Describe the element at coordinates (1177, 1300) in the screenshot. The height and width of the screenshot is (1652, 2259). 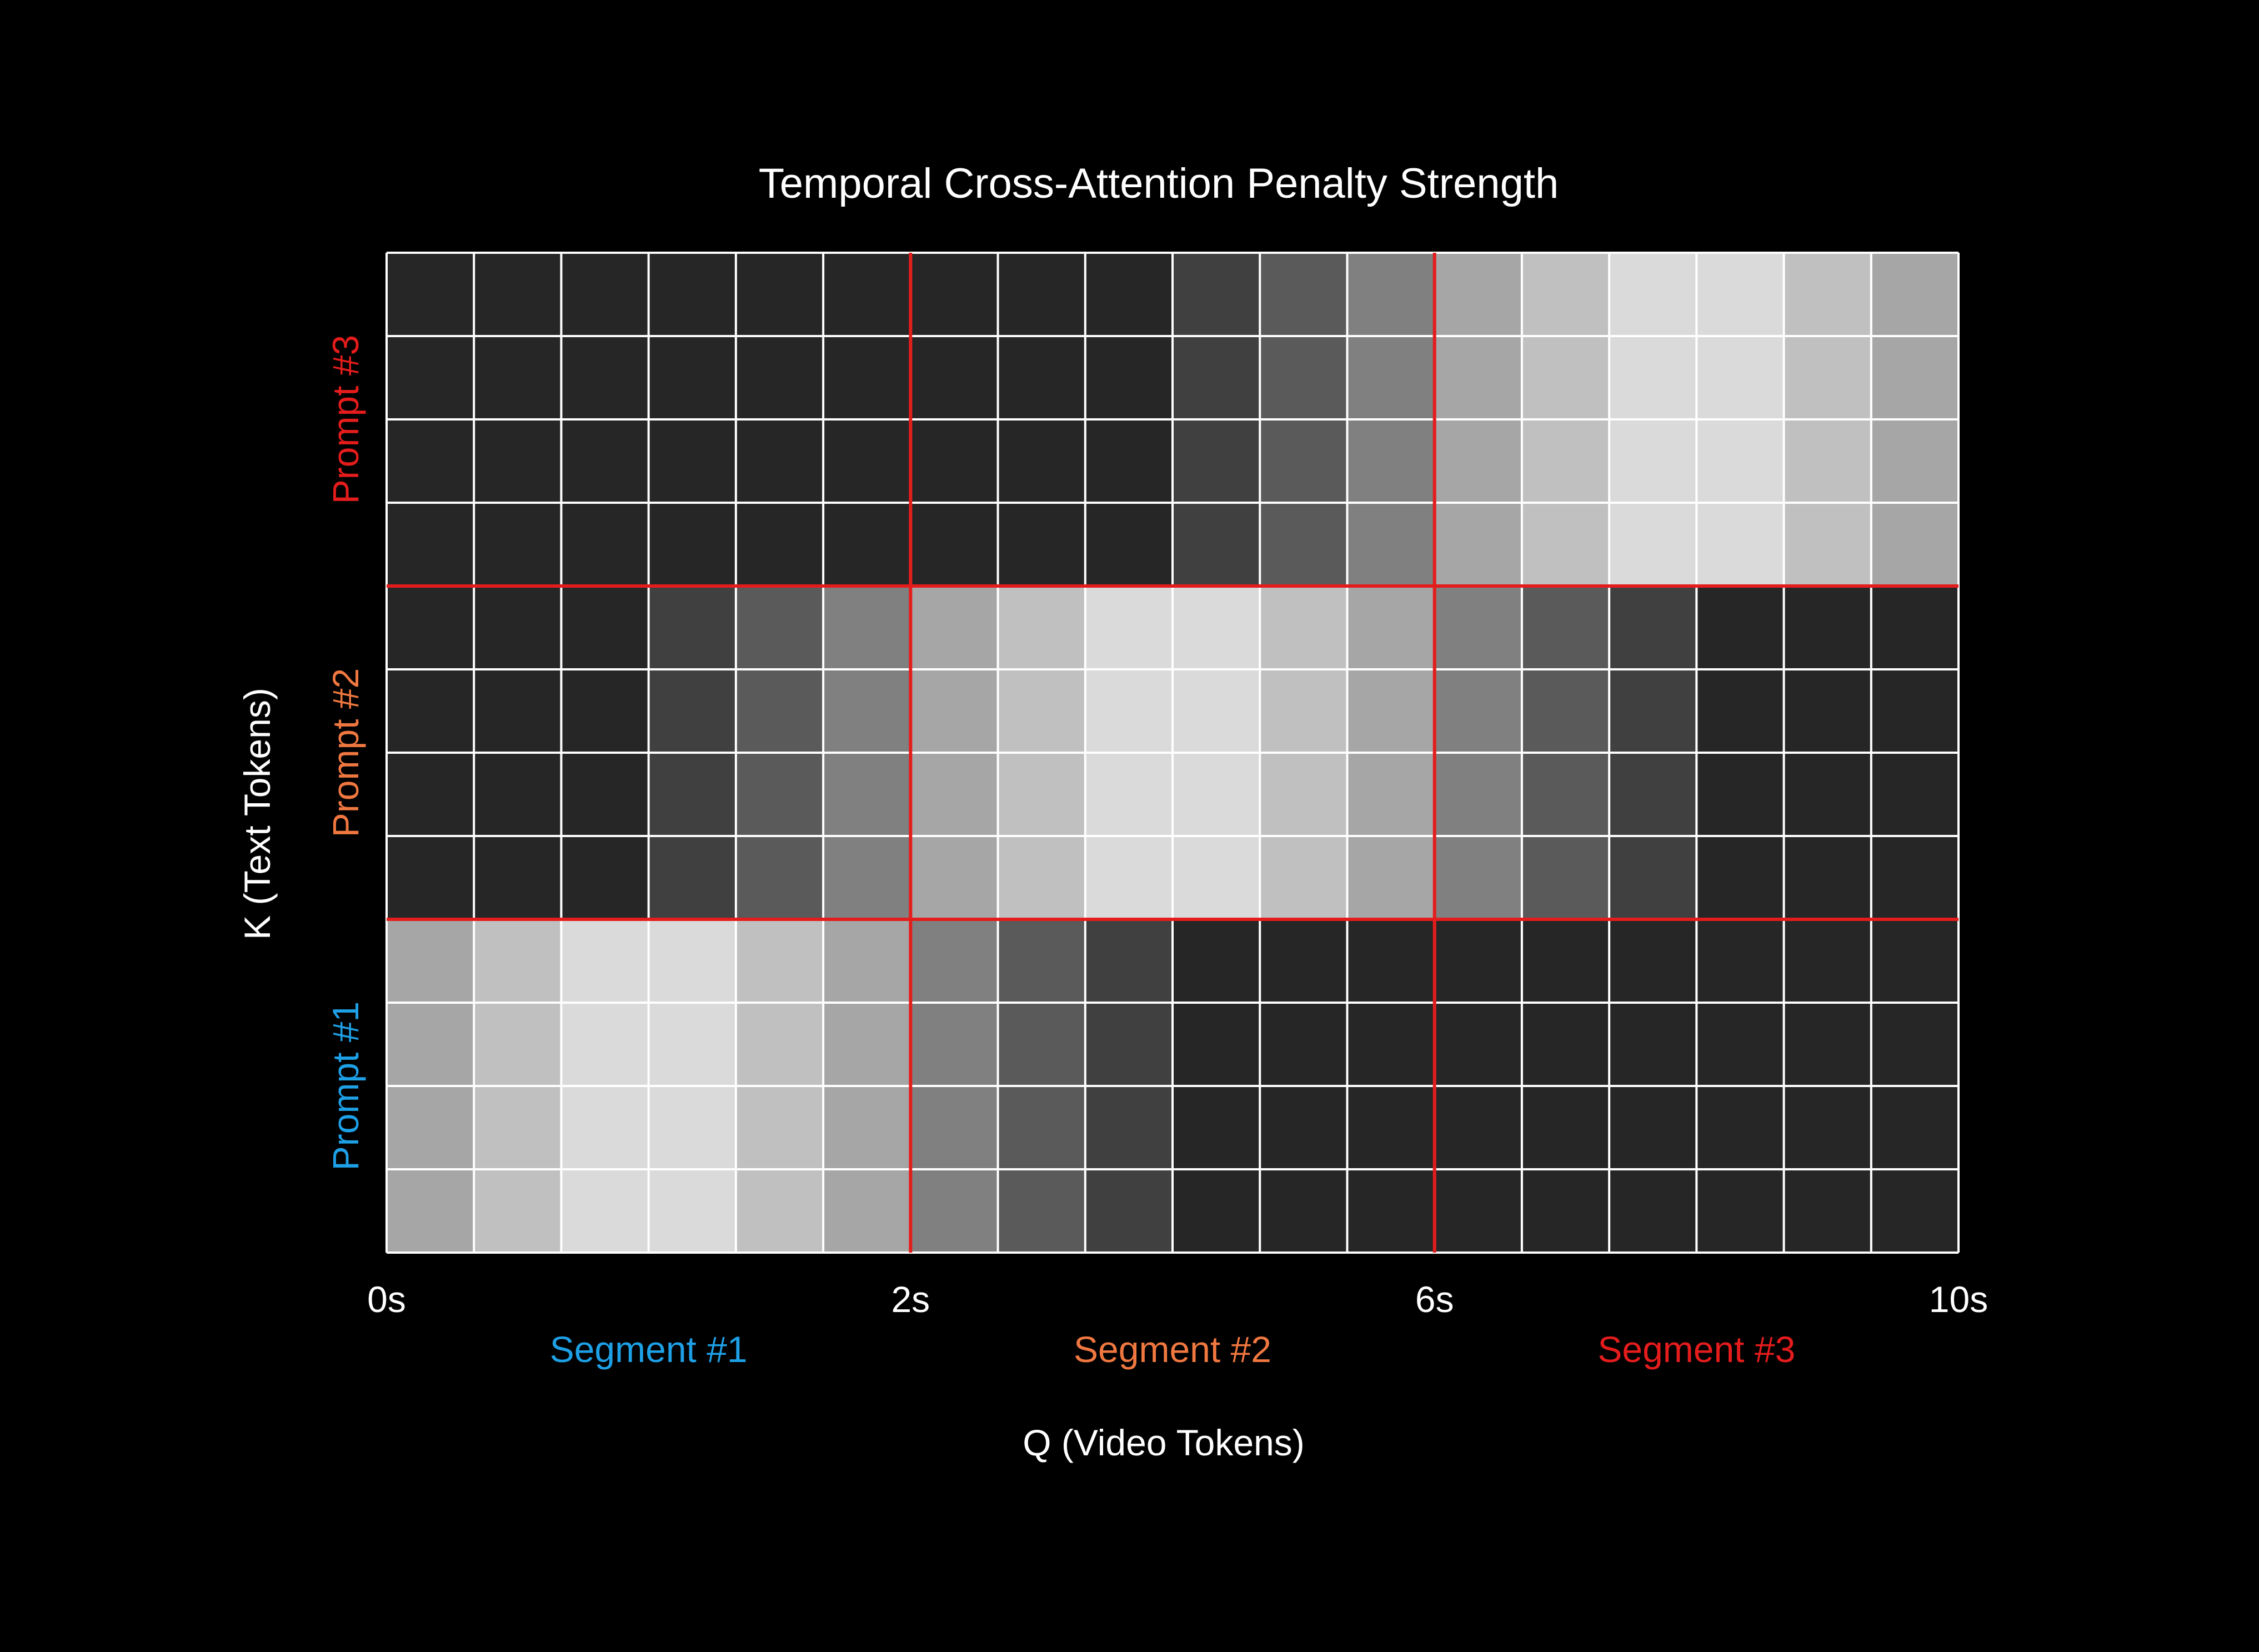
I see `x-tick-labels: 0s 2s 6s 10s` at that location.